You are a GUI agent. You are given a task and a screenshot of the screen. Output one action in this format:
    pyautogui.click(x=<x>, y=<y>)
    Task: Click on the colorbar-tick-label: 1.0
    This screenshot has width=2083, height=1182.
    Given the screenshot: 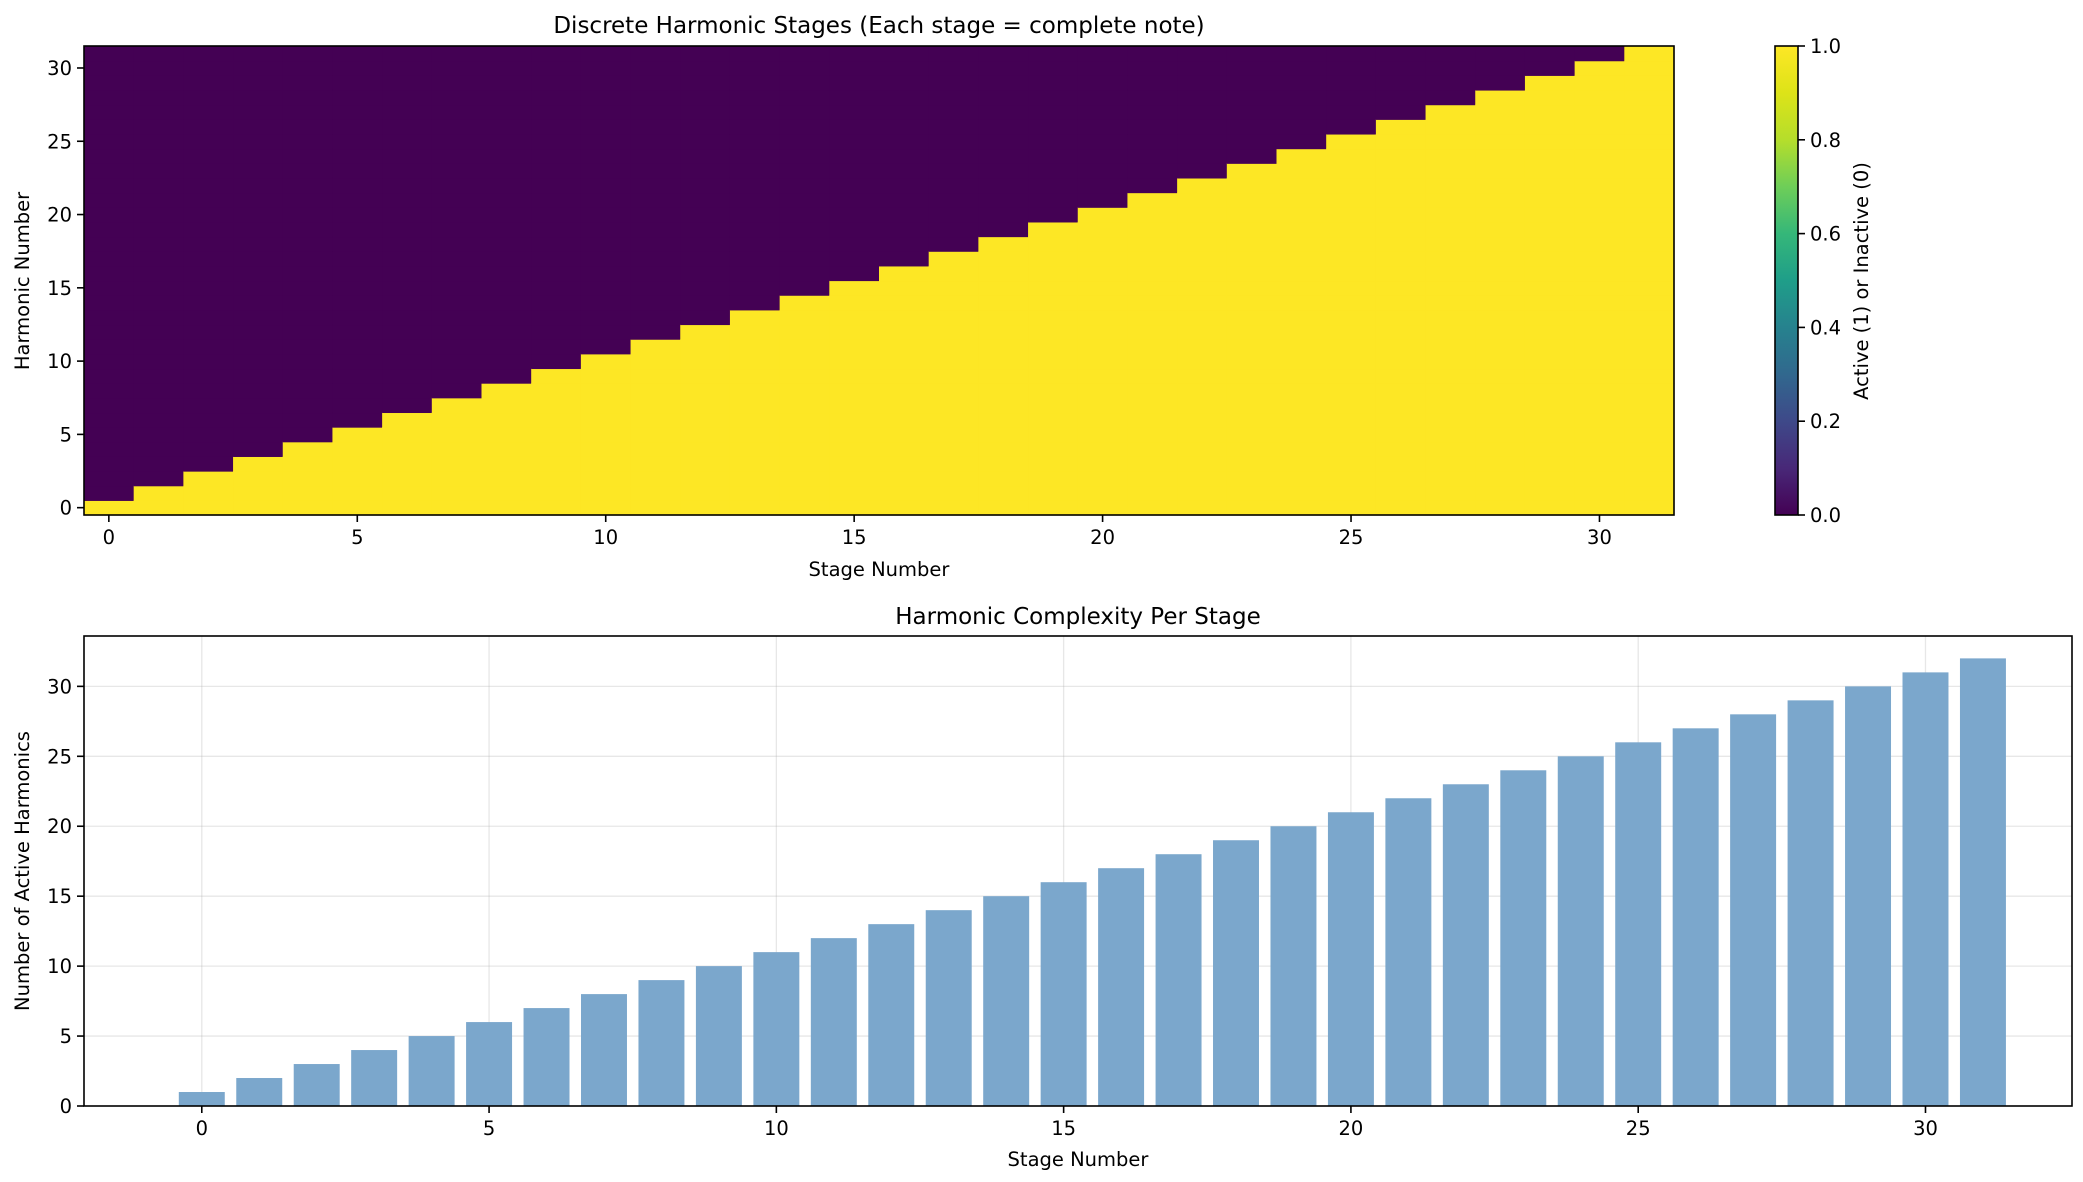 What is the action you would take?
    pyautogui.click(x=1825, y=46)
    